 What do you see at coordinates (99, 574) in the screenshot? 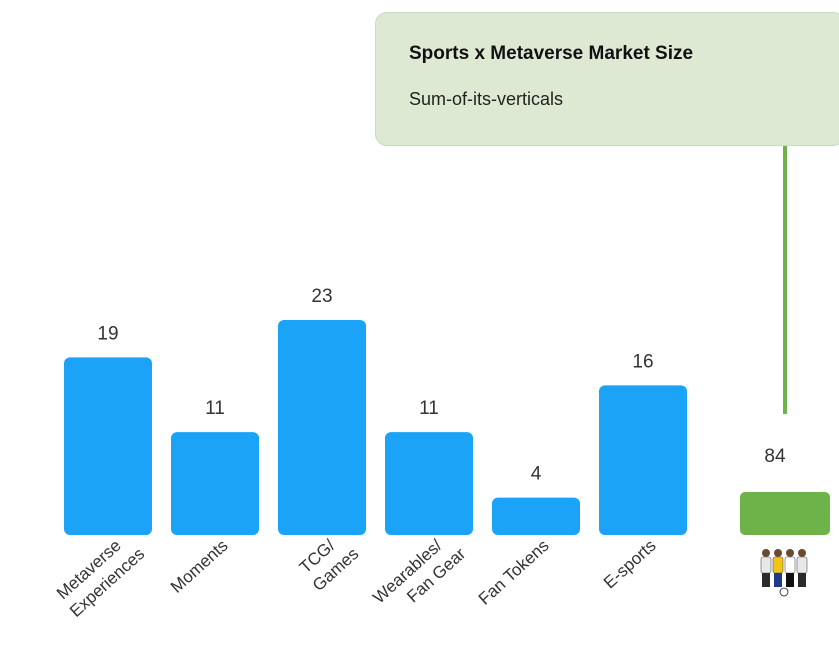
I see `category-label: MetaverseExperiences` at bounding box center [99, 574].